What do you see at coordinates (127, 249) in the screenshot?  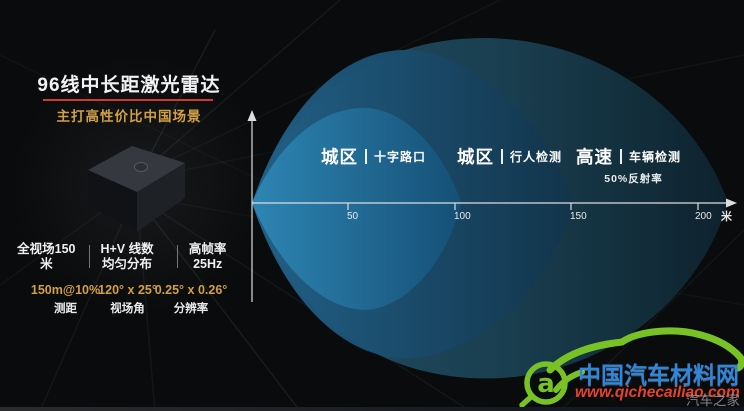 I see `spec-lines-line1: H+V 线数` at bounding box center [127, 249].